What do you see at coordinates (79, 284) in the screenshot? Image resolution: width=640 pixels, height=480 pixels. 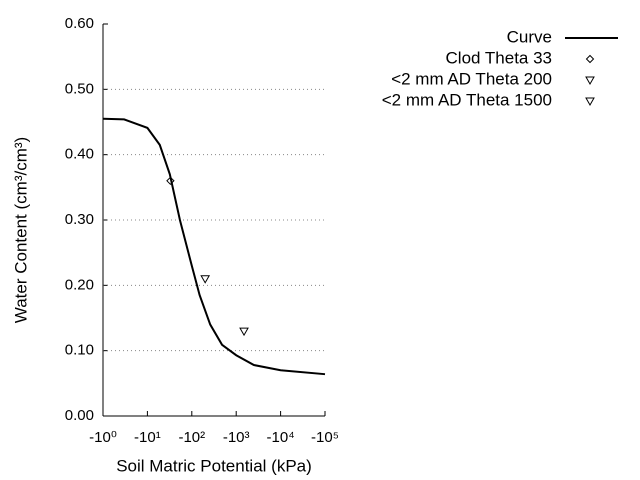 I see `y-tick-label: 0.20` at bounding box center [79, 284].